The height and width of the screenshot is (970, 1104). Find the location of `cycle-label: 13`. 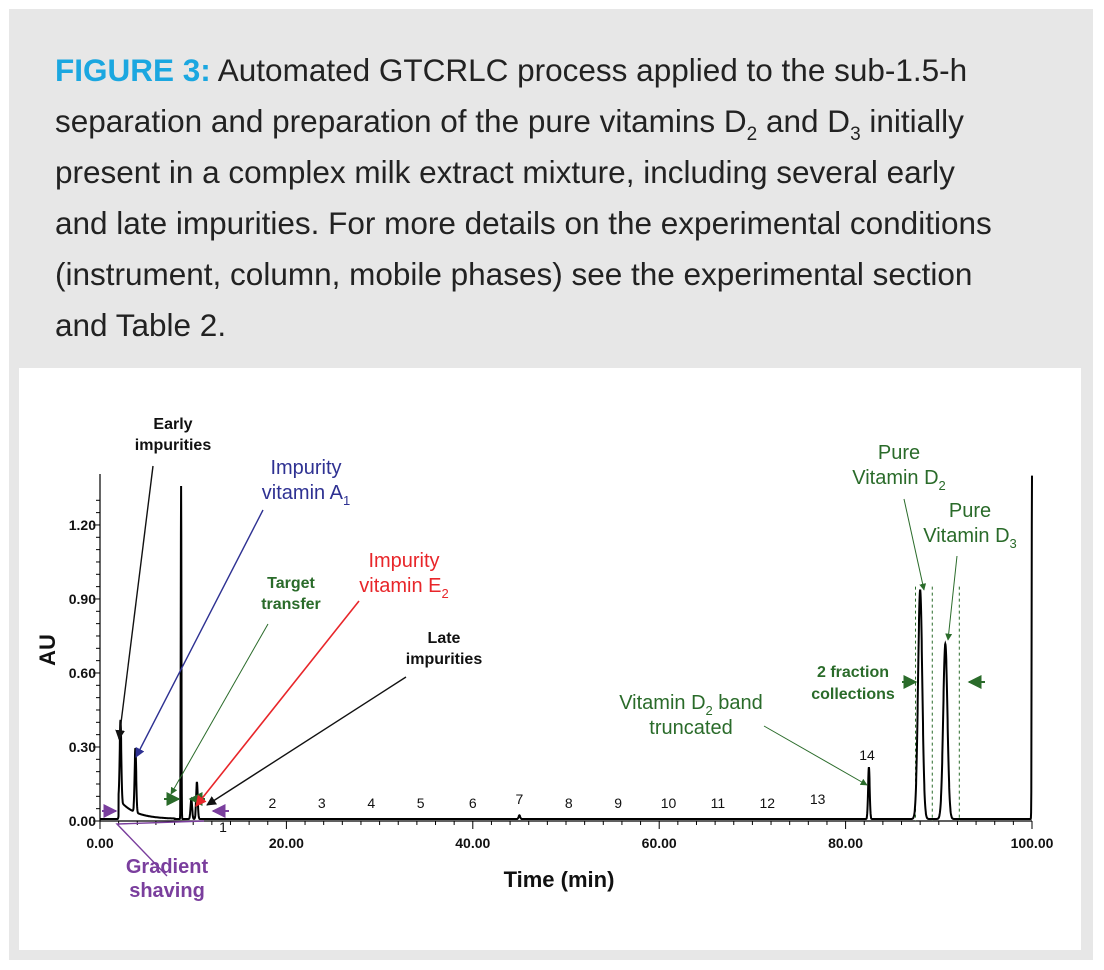

cycle-label: 13 is located at coordinates (818, 799).